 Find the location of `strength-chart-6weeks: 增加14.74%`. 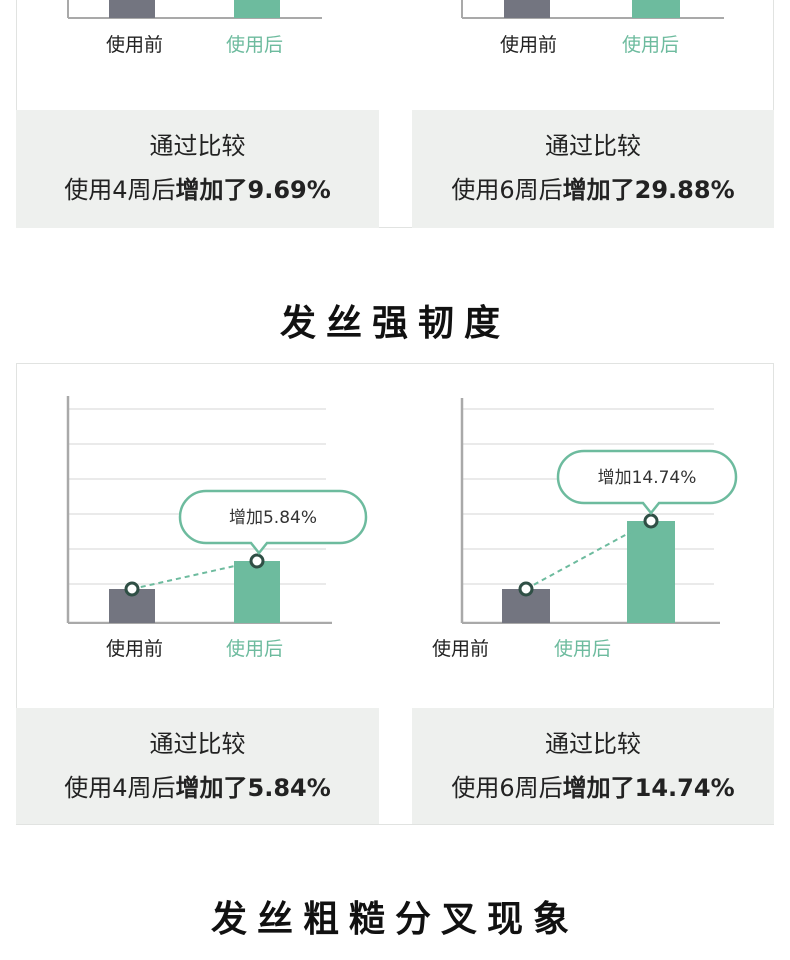

strength-chart-6weeks: 增加14.74% is located at coordinates (599, 511).